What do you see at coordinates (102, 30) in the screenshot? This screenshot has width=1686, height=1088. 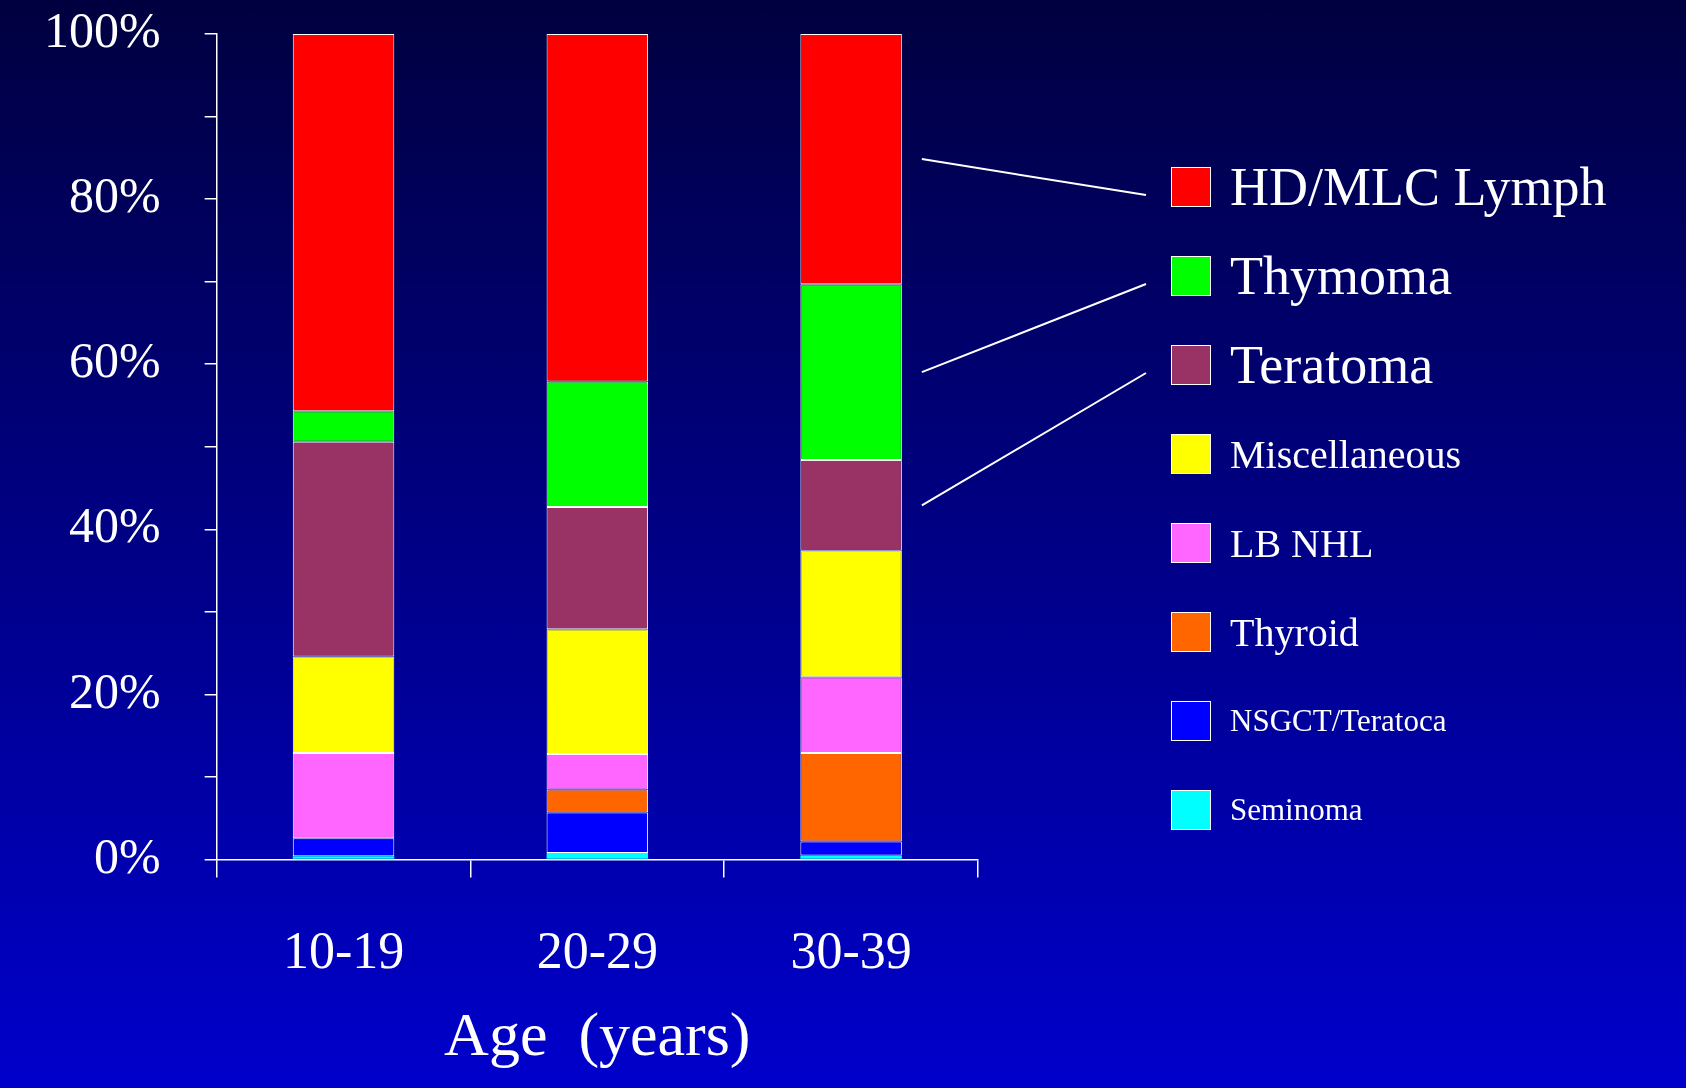 I see `y-tick-label: 100%` at bounding box center [102, 30].